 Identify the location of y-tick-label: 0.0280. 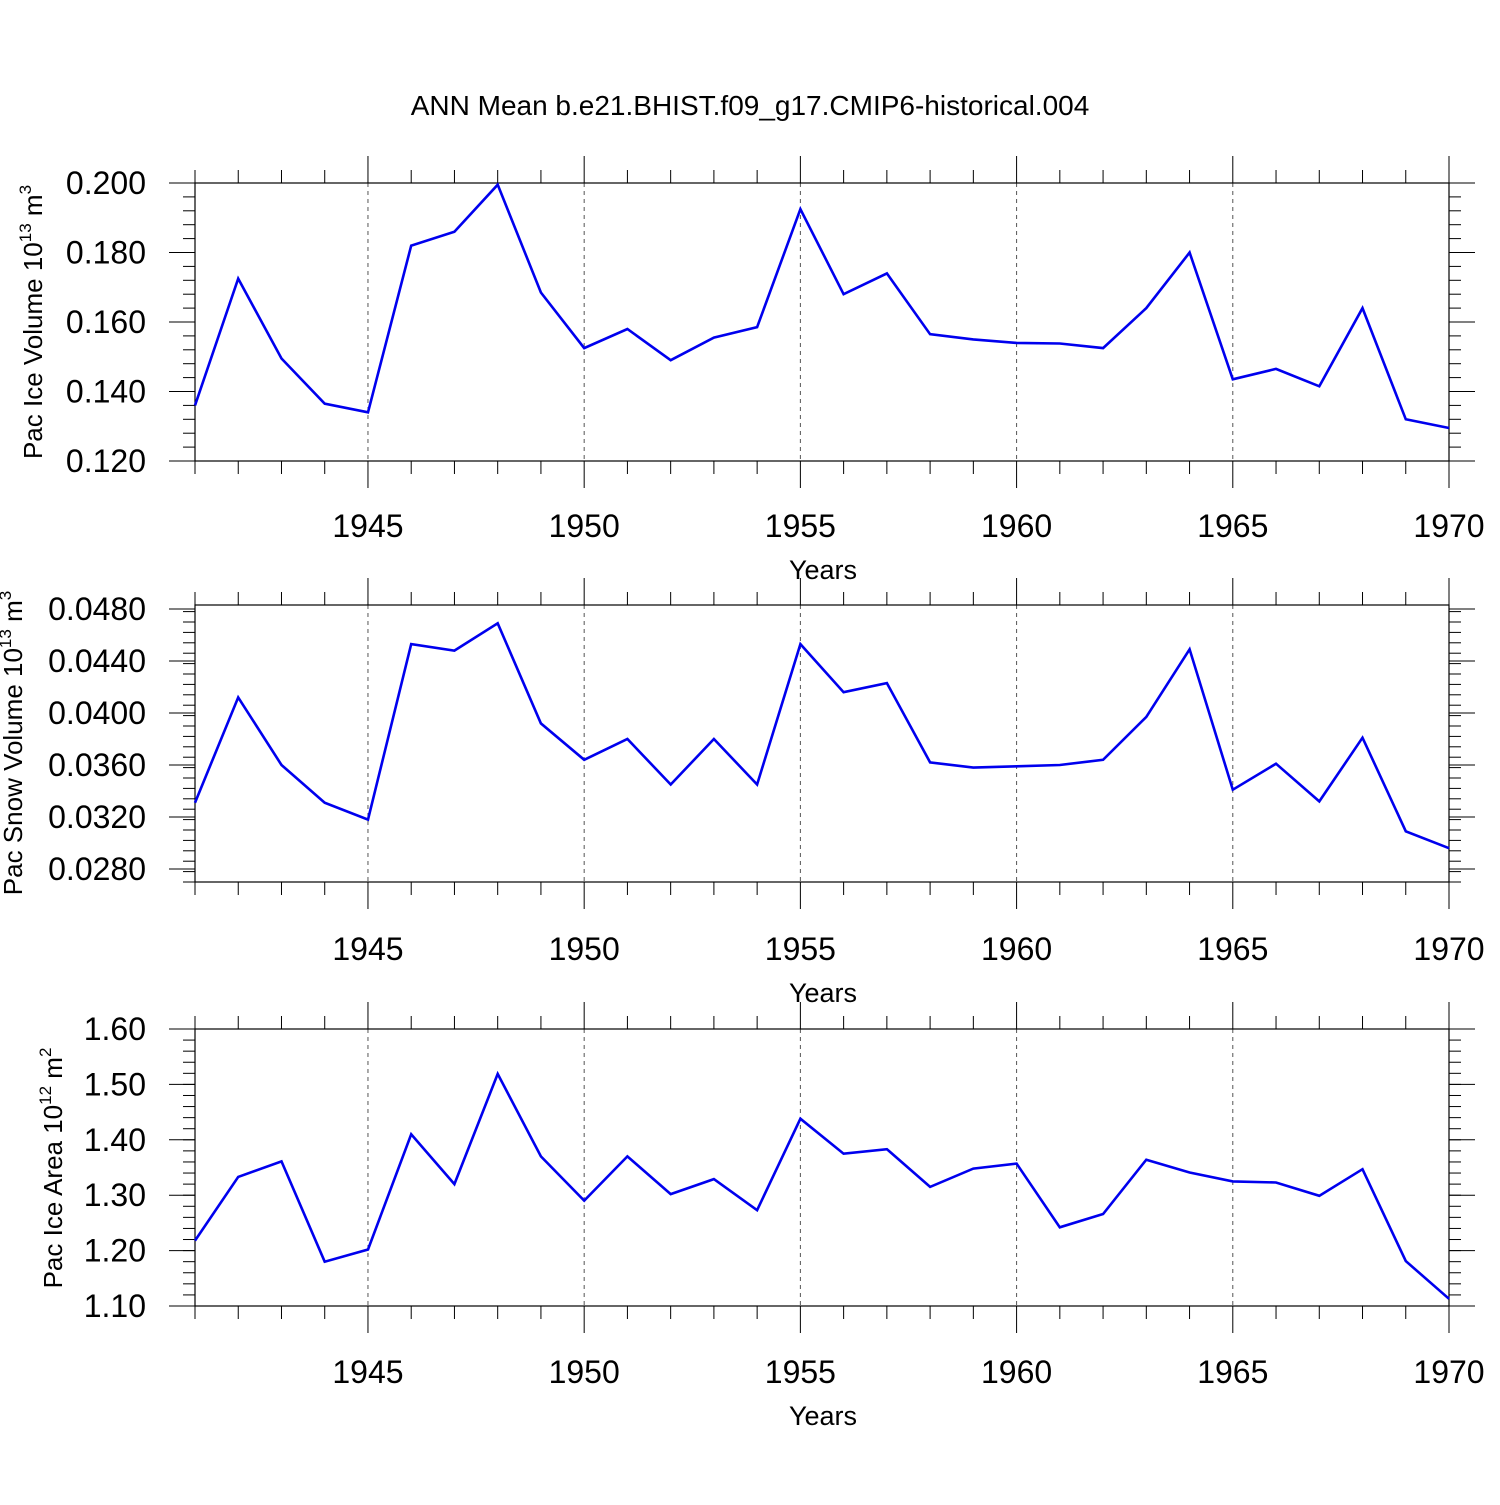
(97, 869).